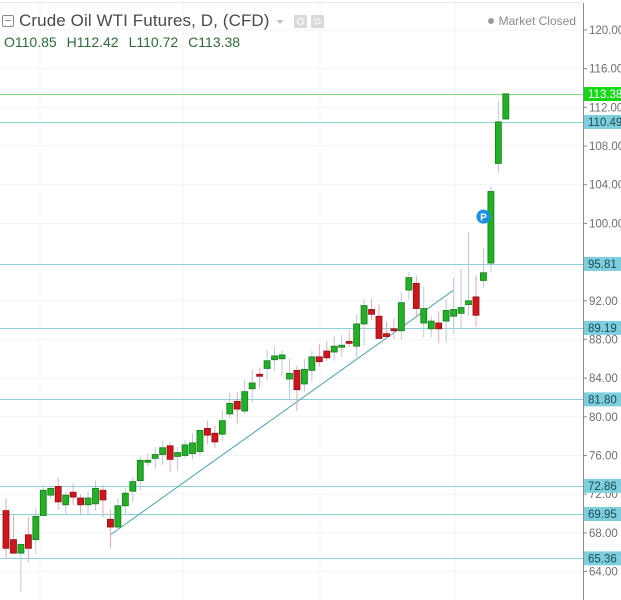  What do you see at coordinates (605, 70) in the screenshot?
I see `axis-tick-label: 116.00` at bounding box center [605, 70].